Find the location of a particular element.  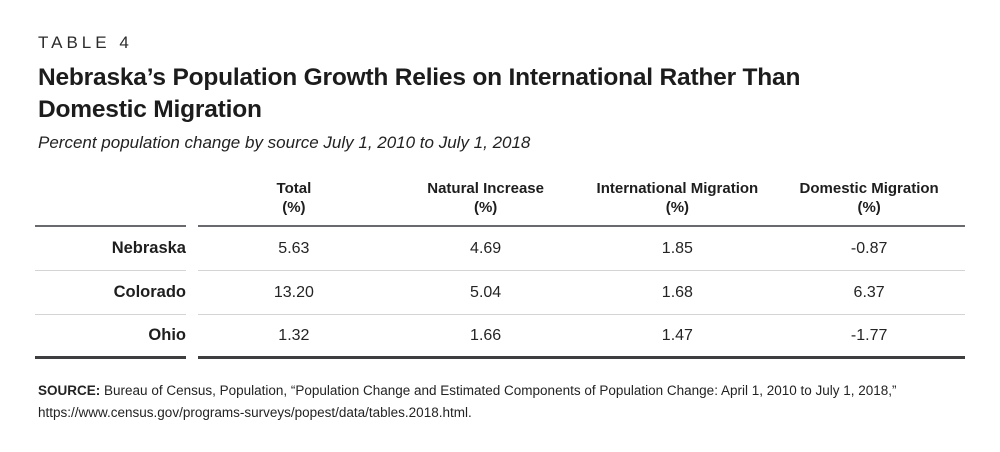

data-cell: -1.77 is located at coordinates (869, 335).